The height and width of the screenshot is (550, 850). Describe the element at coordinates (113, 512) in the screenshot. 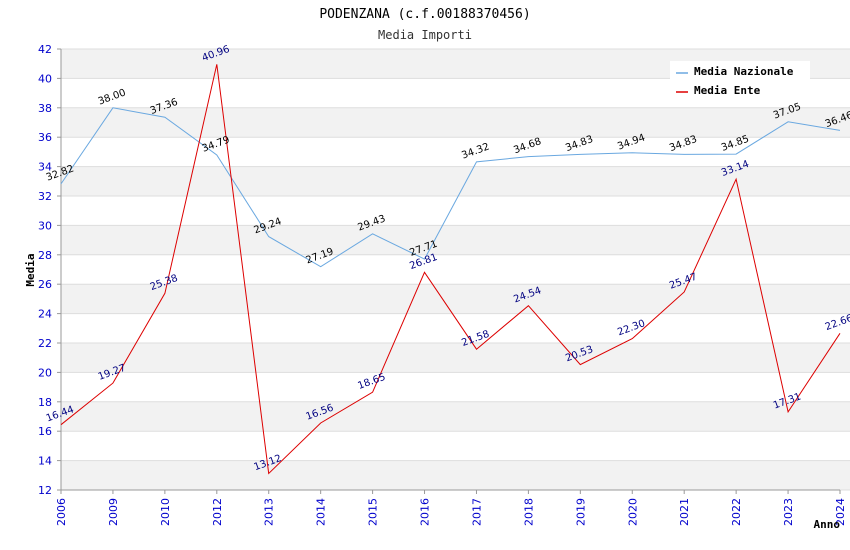

I see `x-tick-label: 2009` at that location.